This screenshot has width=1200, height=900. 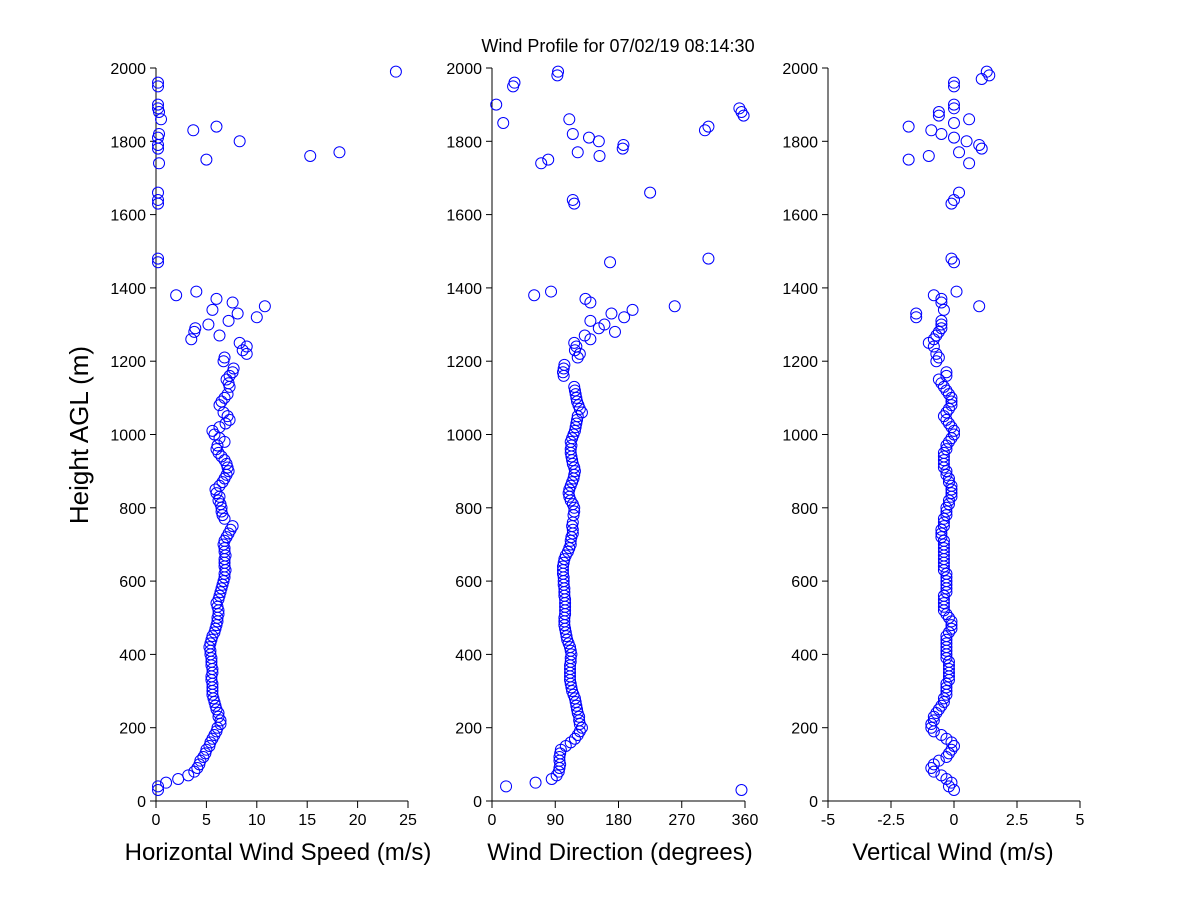 I want to click on x-tick-label: 90, so click(x=555, y=820).